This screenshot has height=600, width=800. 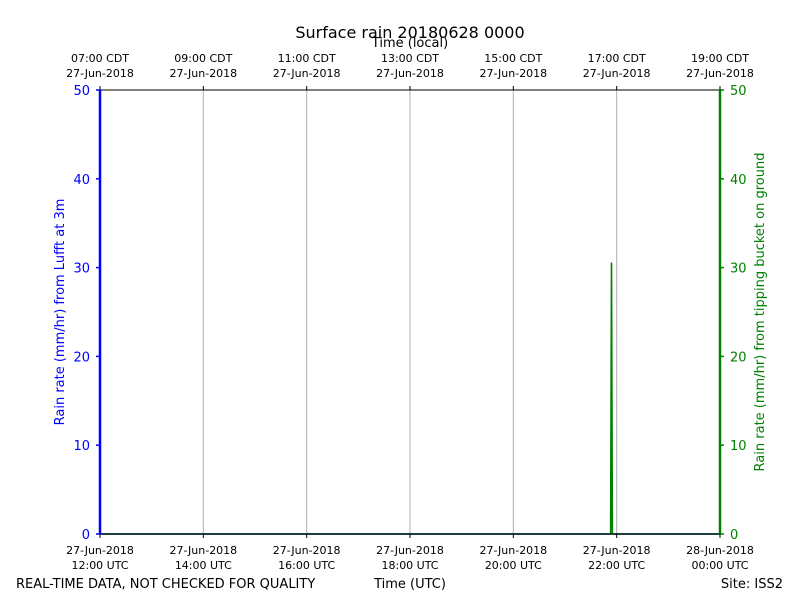 What do you see at coordinates (720, 58) in the screenshot?
I see `x-top-tick-label-time: 19:00 CDT` at bounding box center [720, 58].